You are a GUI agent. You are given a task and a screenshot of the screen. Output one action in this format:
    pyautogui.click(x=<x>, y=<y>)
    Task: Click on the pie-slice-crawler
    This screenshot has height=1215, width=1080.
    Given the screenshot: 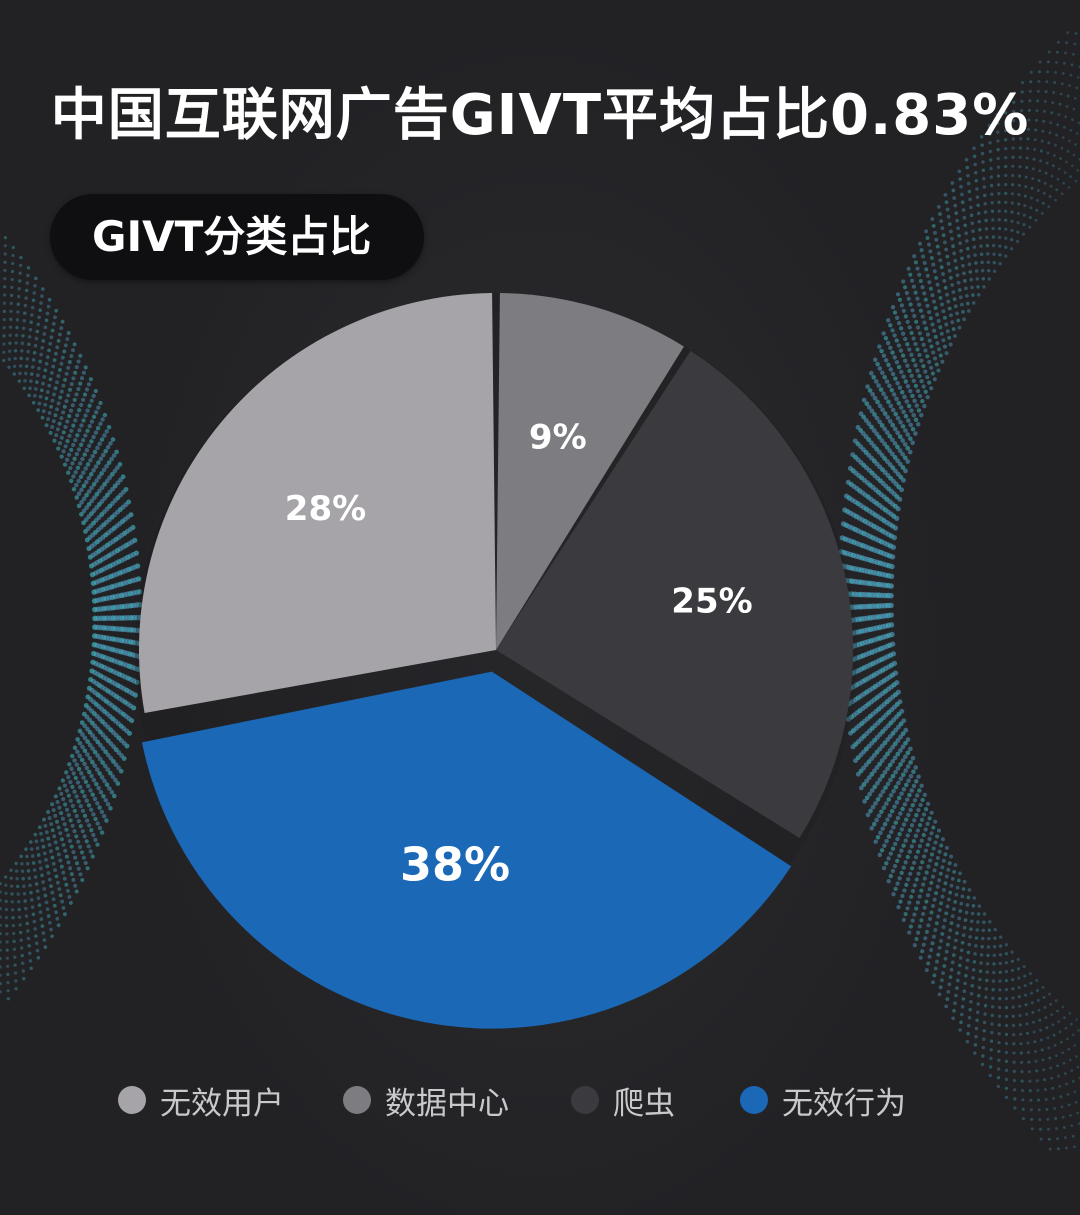 What is the action you would take?
    pyautogui.click(x=674, y=594)
    